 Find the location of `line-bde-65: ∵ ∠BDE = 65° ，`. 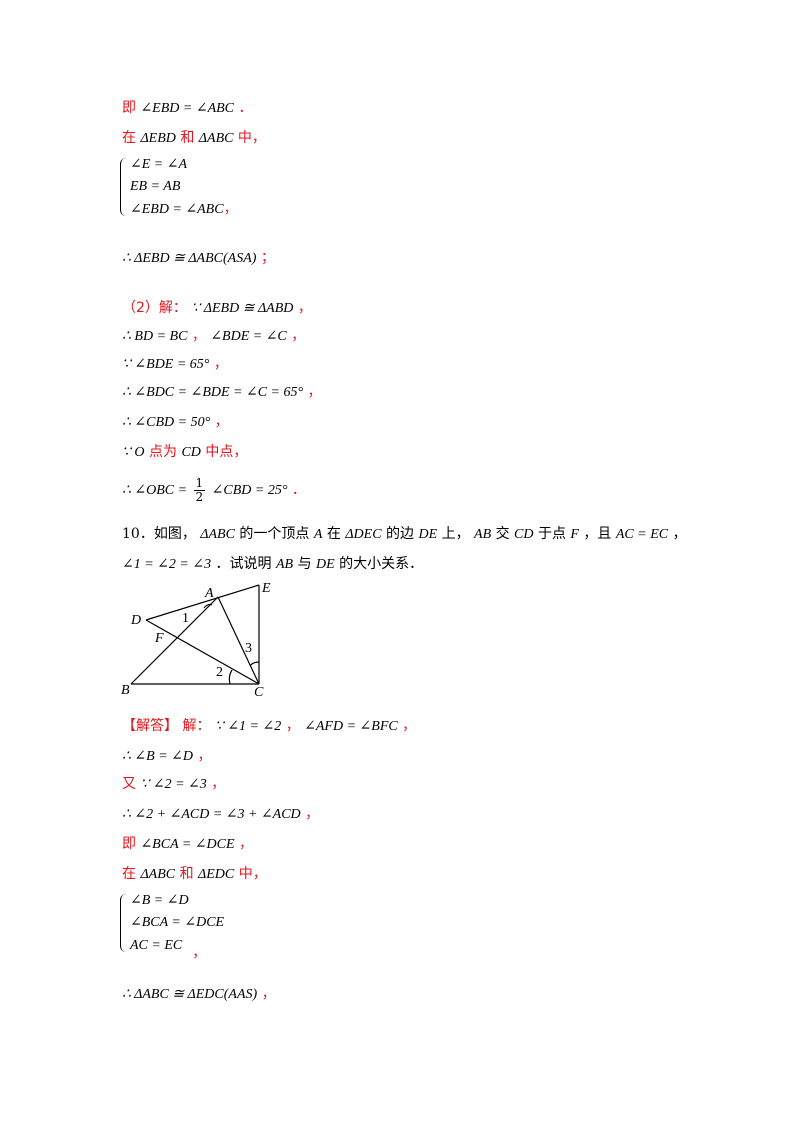

line-bde-65: ∵ ∠BDE = 65° ， is located at coordinates (175, 364).